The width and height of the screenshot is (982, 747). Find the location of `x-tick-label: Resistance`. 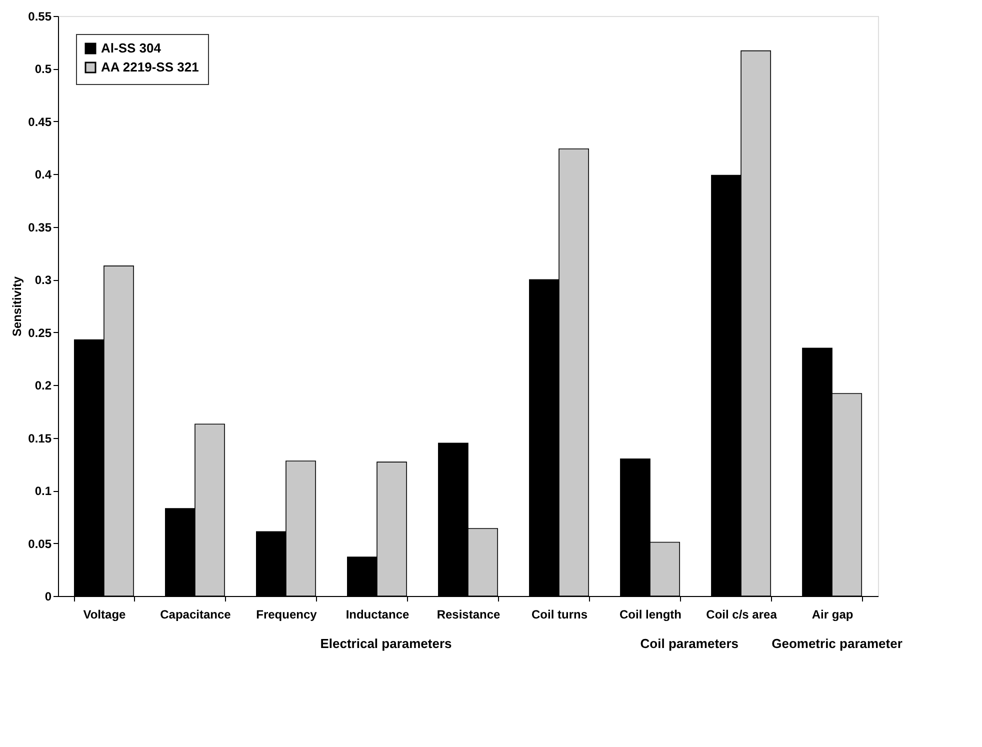

x-tick-label: Resistance is located at coordinates (468, 615).